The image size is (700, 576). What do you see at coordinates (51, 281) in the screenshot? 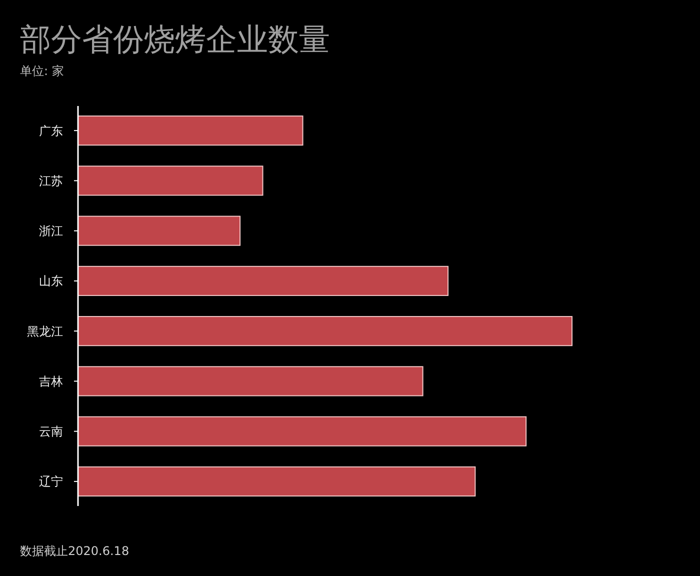
I see `y-tick-label: 山东` at bounding box center [51, 281].